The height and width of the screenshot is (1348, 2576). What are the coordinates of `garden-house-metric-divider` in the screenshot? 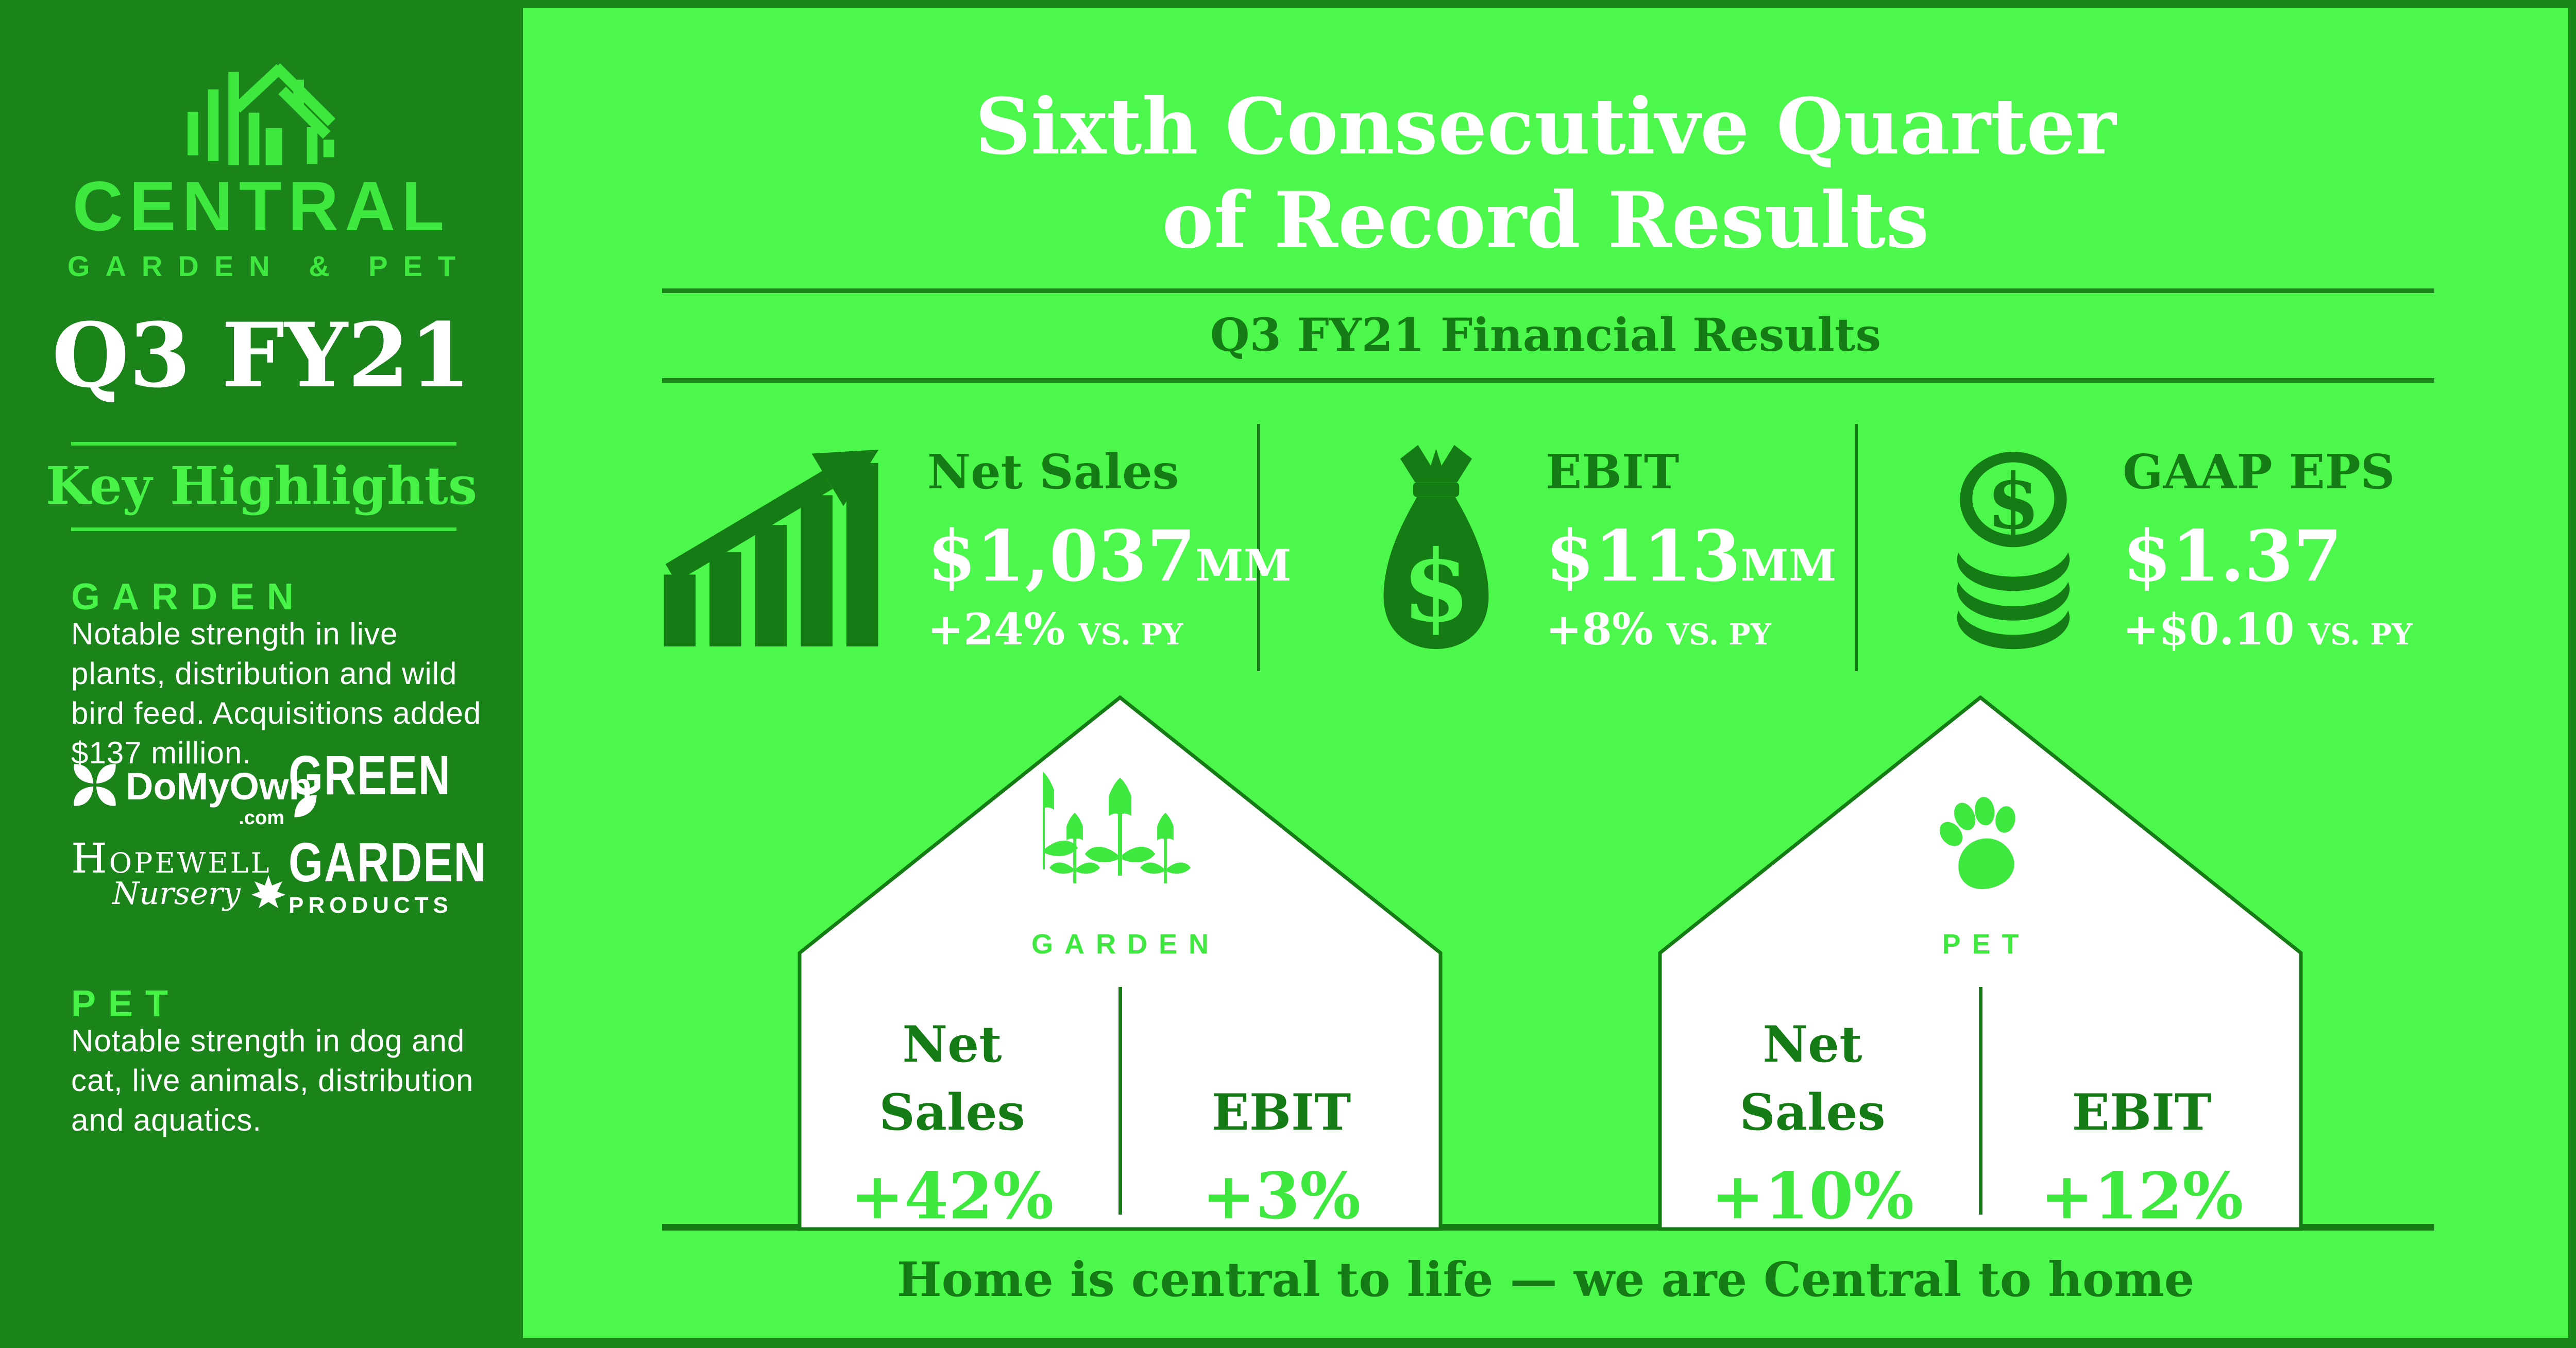 It's located at (1120, 1101).